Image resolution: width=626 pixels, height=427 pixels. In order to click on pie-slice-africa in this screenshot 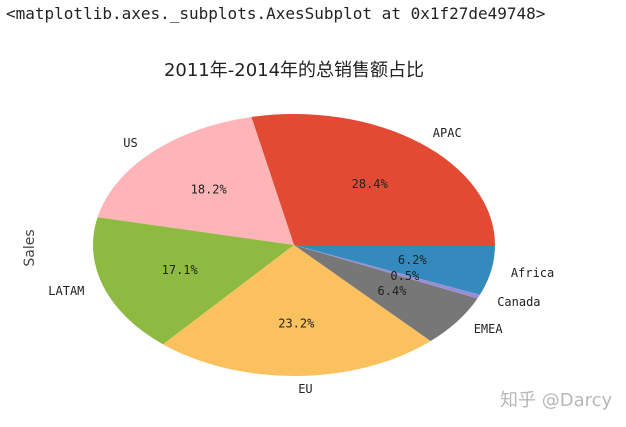, I will do `click(394, 270)`.